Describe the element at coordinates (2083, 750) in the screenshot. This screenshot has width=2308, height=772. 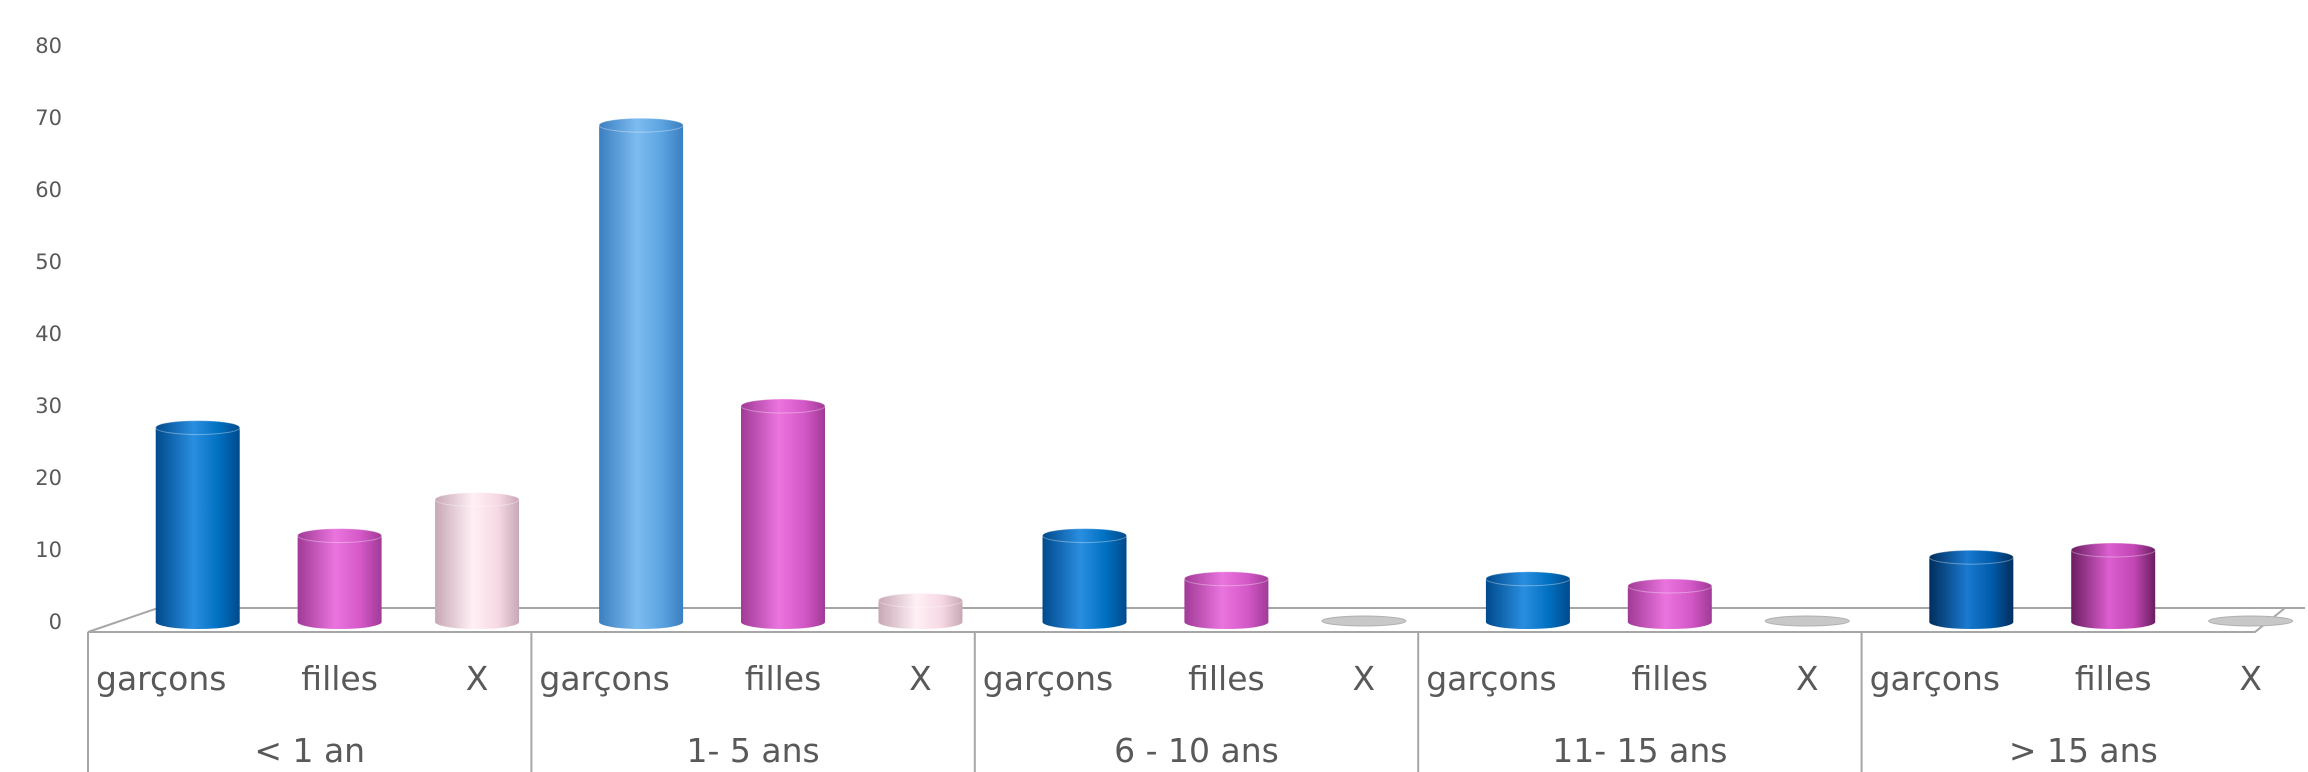
I see `x-group-label: > 15 ans` at that location.